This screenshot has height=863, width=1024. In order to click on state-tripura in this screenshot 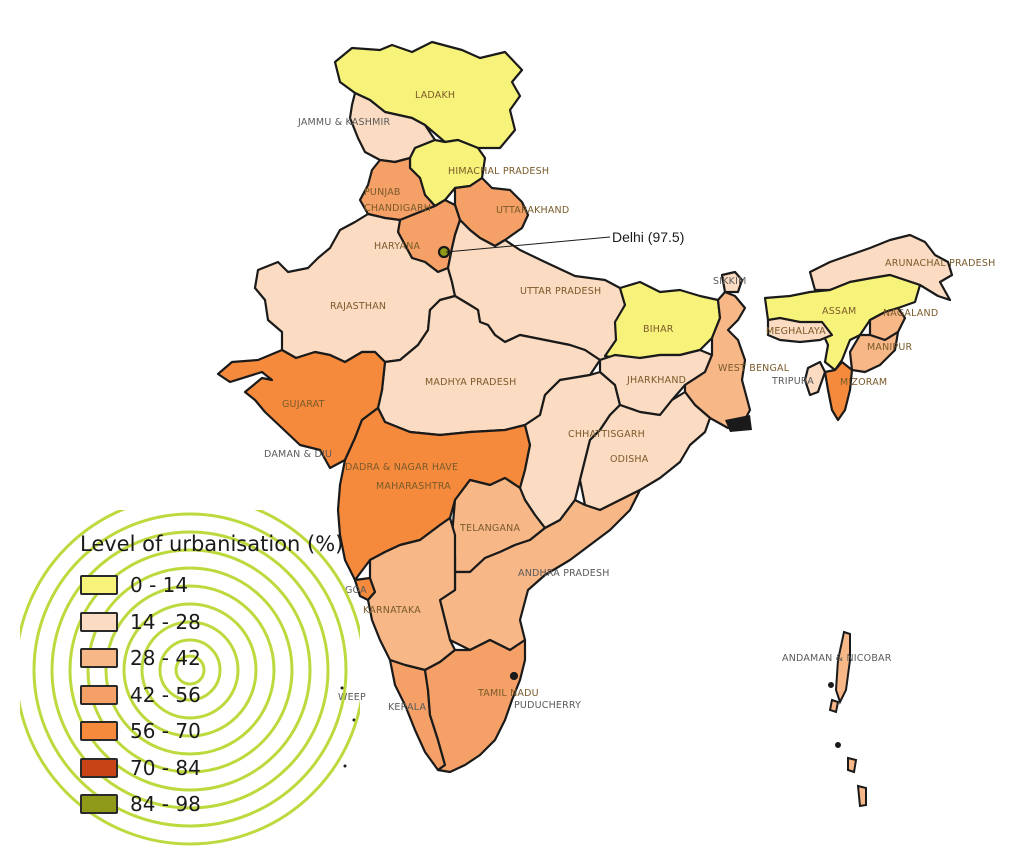, I will do `click(815, 378)`.